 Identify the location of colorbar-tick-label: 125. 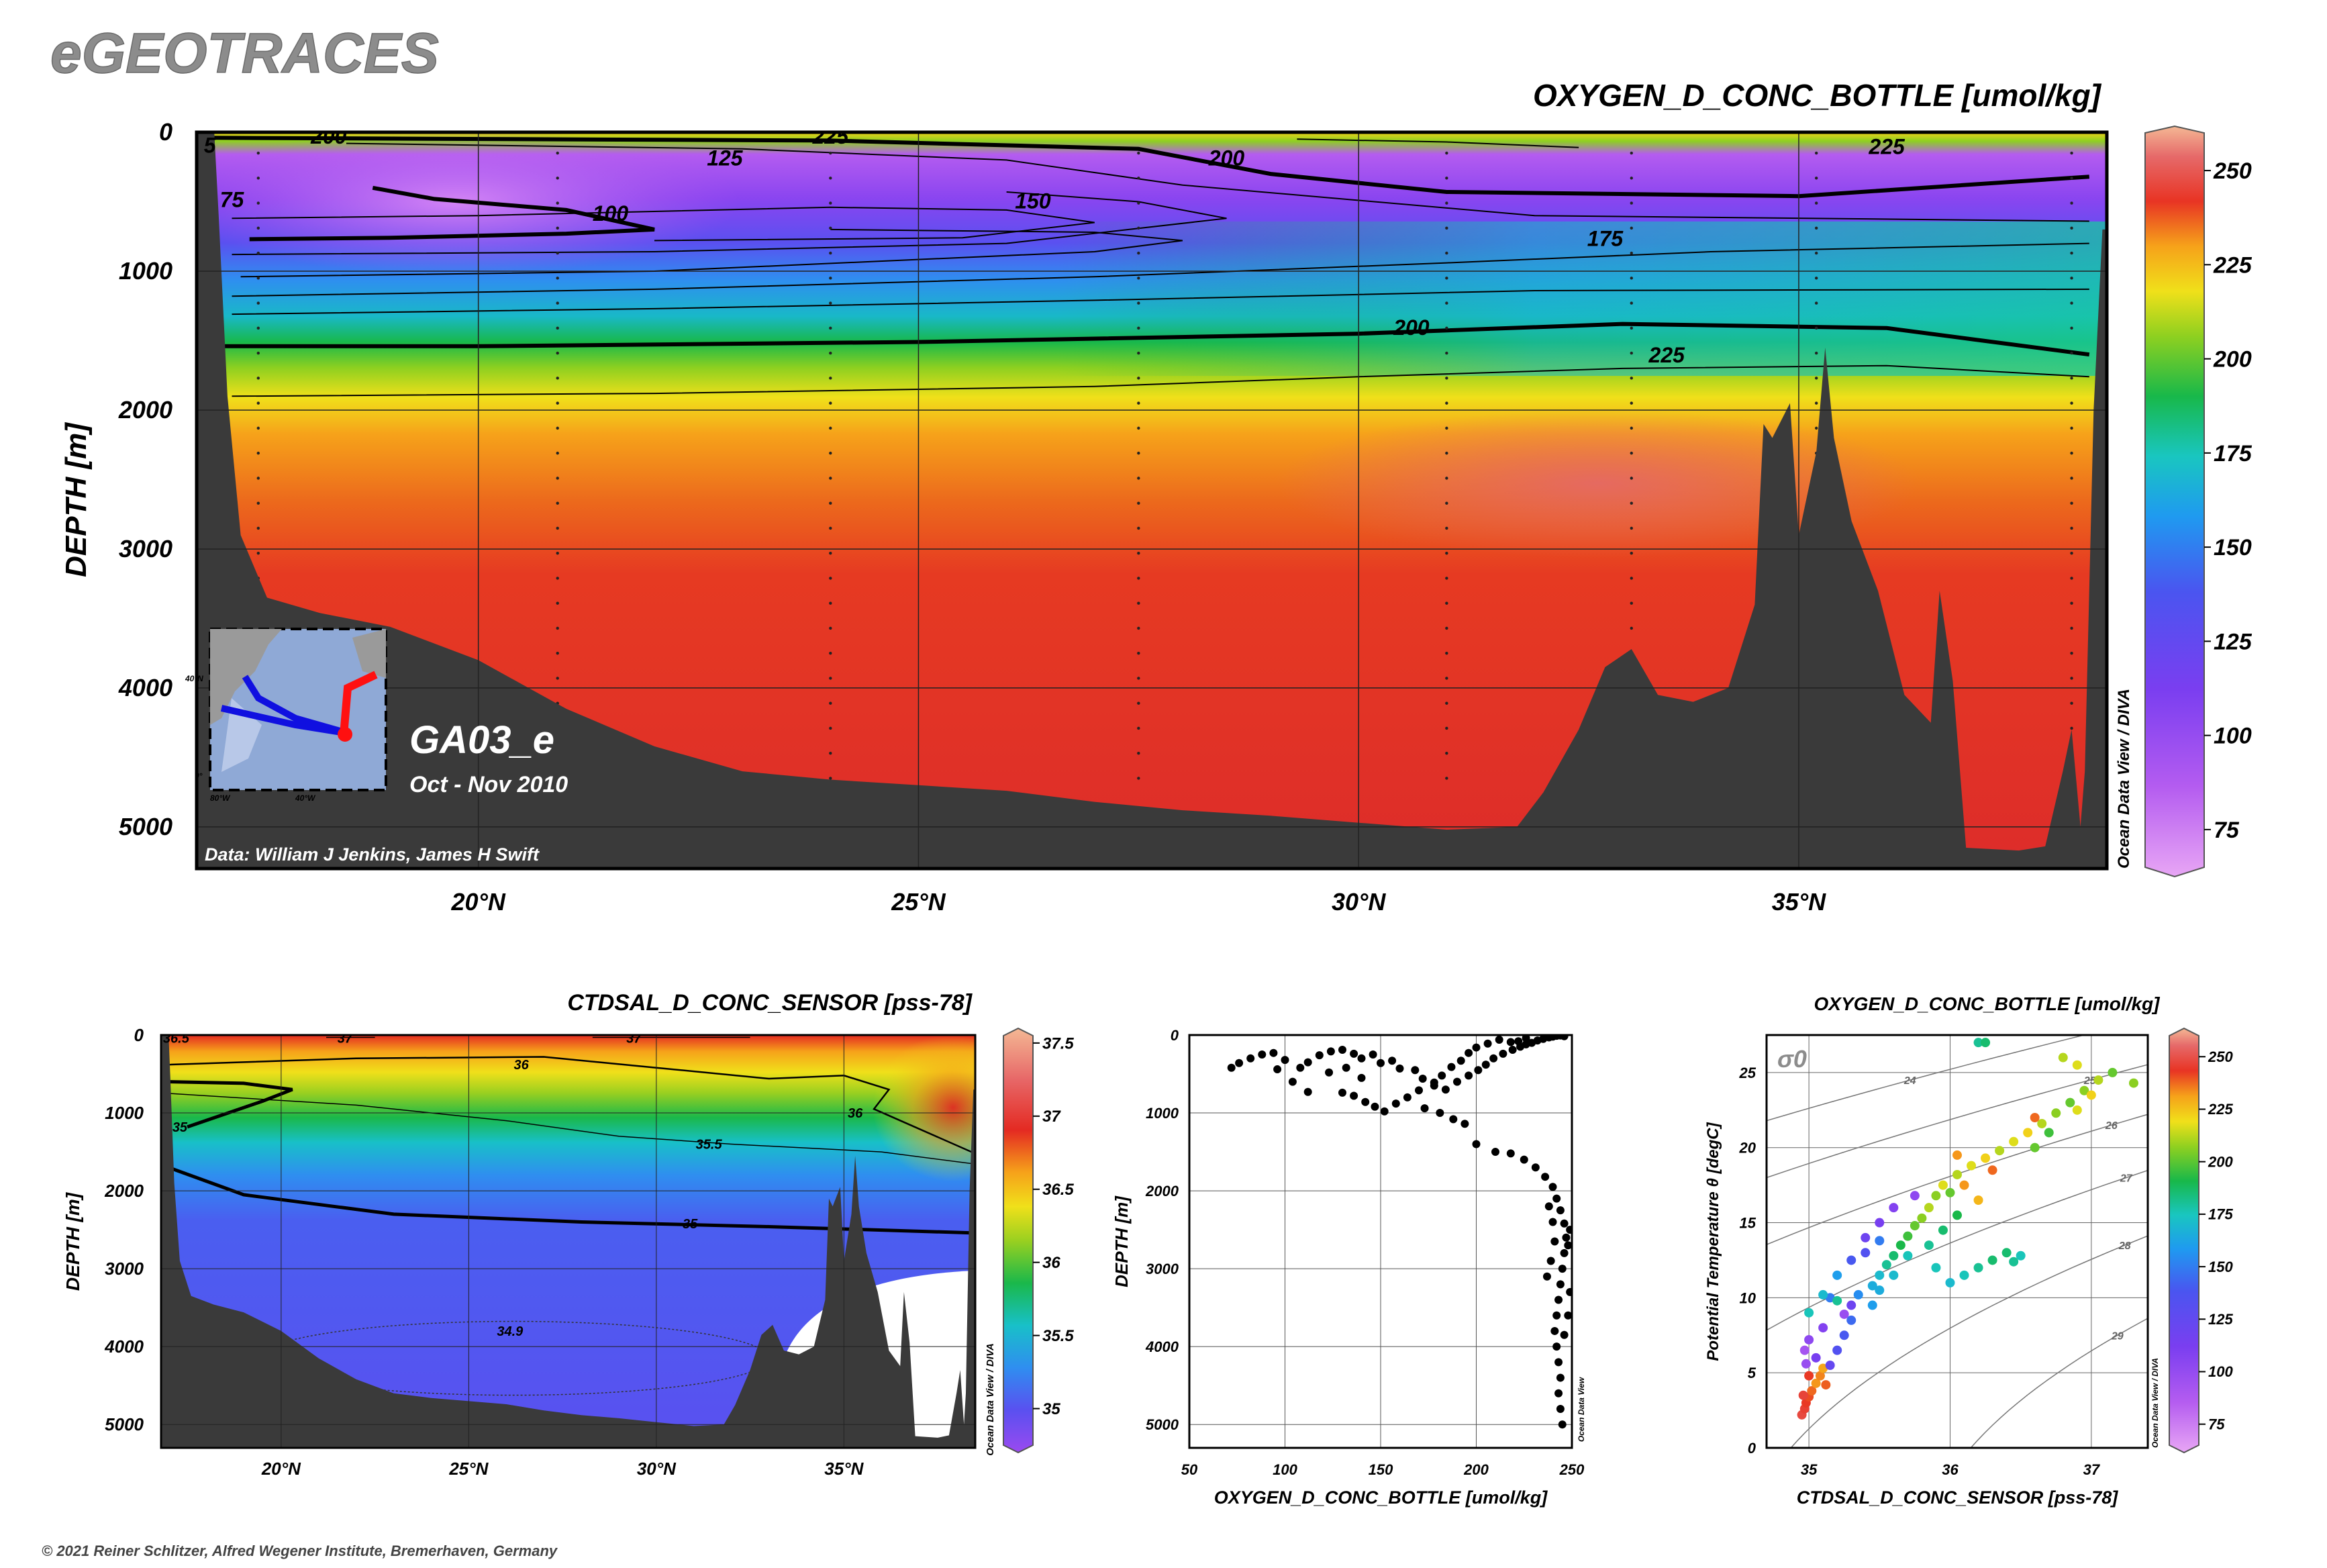
(2220, 1320).